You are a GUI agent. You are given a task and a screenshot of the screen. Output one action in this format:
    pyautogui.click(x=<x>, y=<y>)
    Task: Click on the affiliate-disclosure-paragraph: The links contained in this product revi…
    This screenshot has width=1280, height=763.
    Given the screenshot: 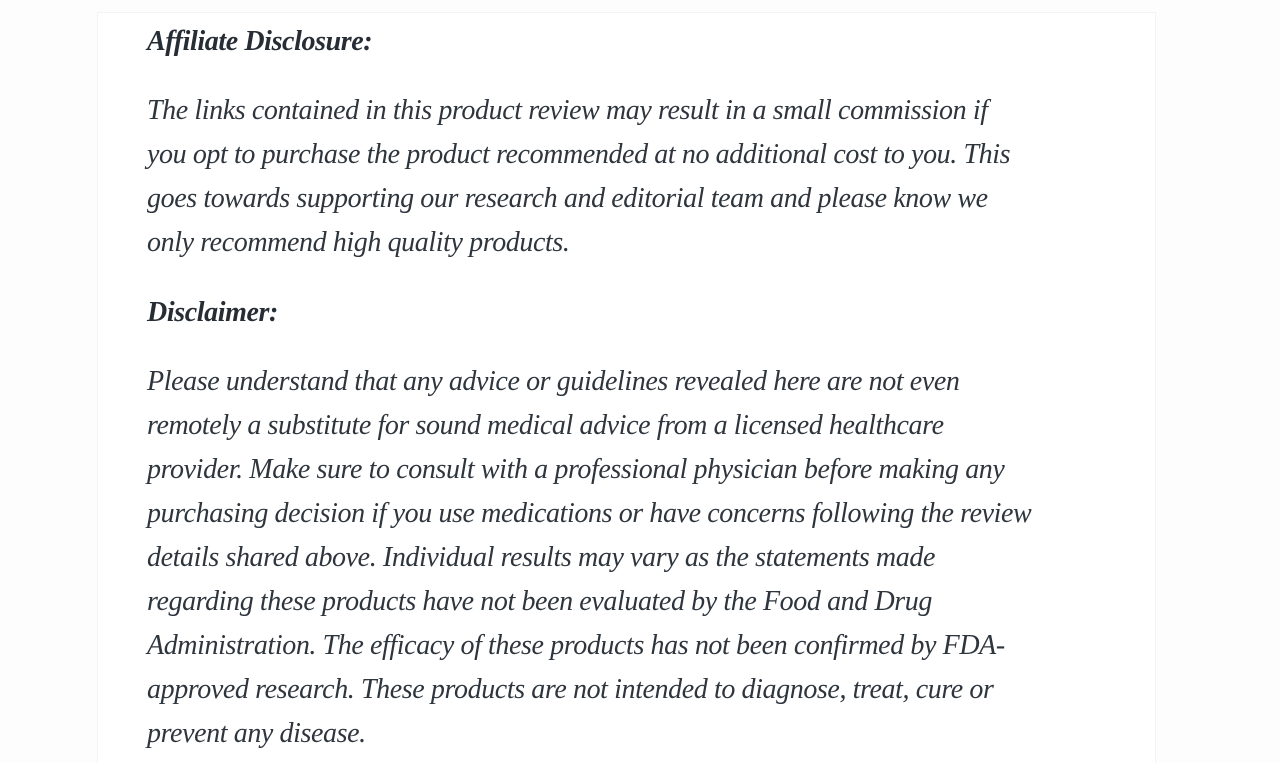 What is the action you would take?
    pyautogui.click(x=579, y=176)
    